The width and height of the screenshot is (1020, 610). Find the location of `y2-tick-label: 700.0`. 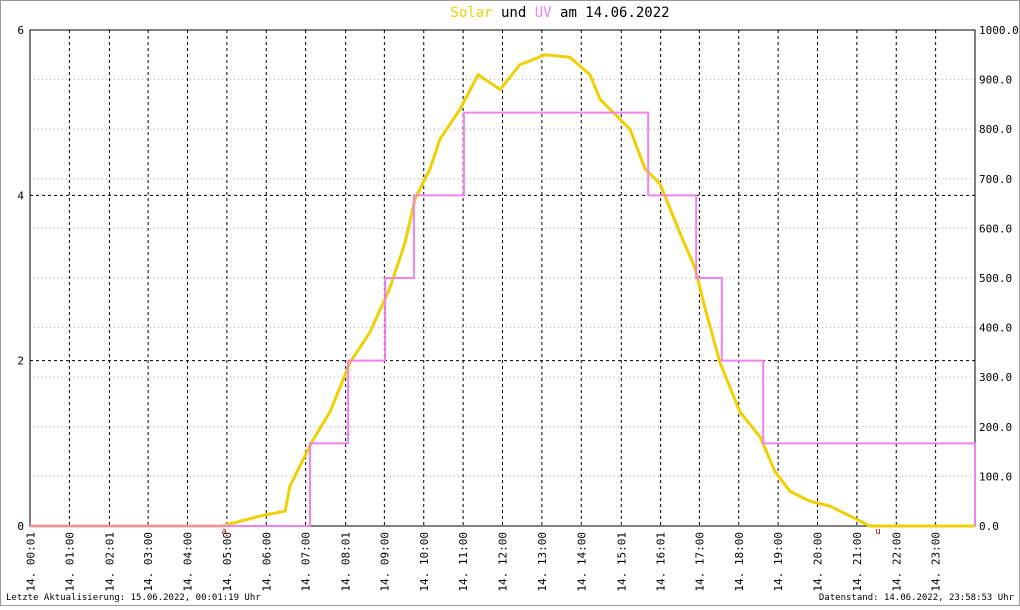

y2-tick-label: 700.0 is located at coordinates (995, 179).